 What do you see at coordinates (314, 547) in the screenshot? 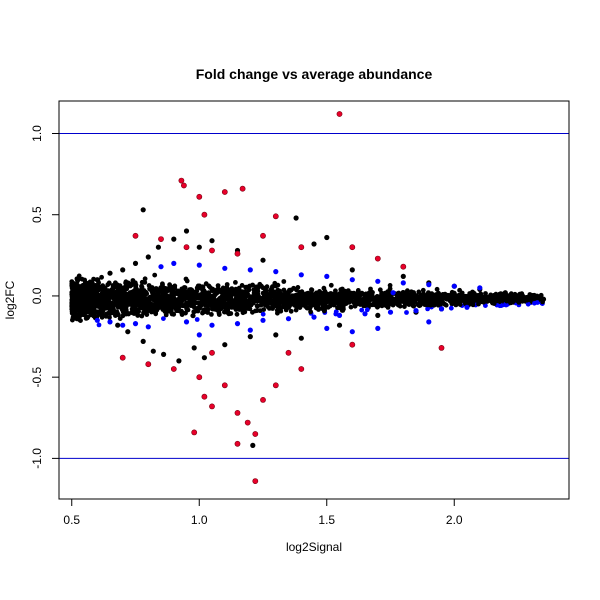
I see `x-axis-label: log2Signal` at bounding box center [314, 547].